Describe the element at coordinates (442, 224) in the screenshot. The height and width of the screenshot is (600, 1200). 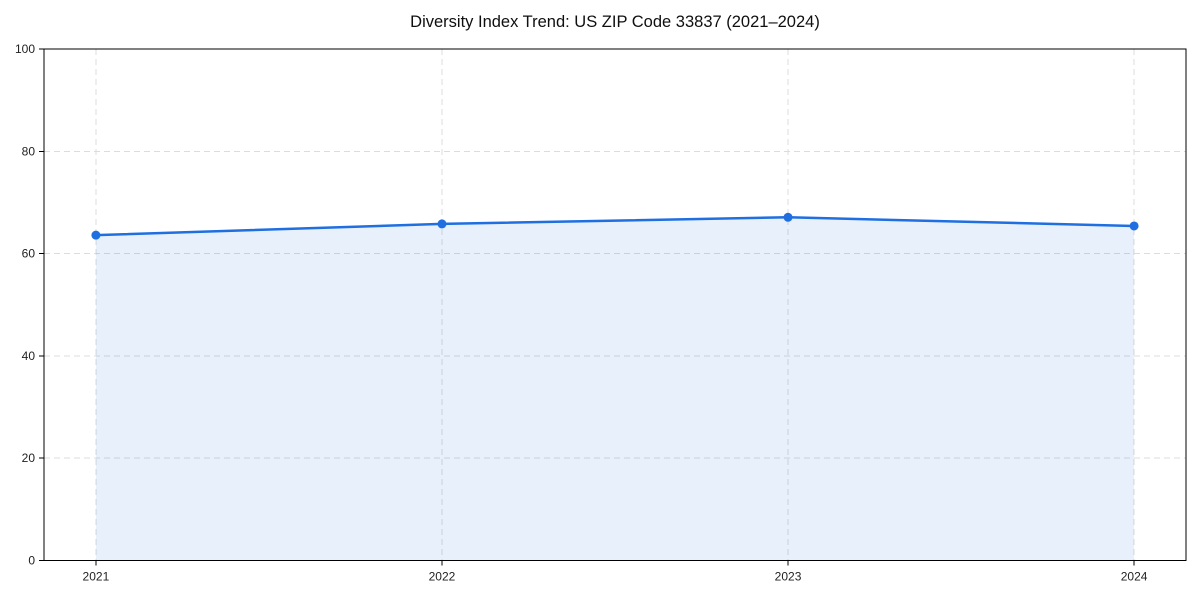
I see `data-point-2022` at that location.